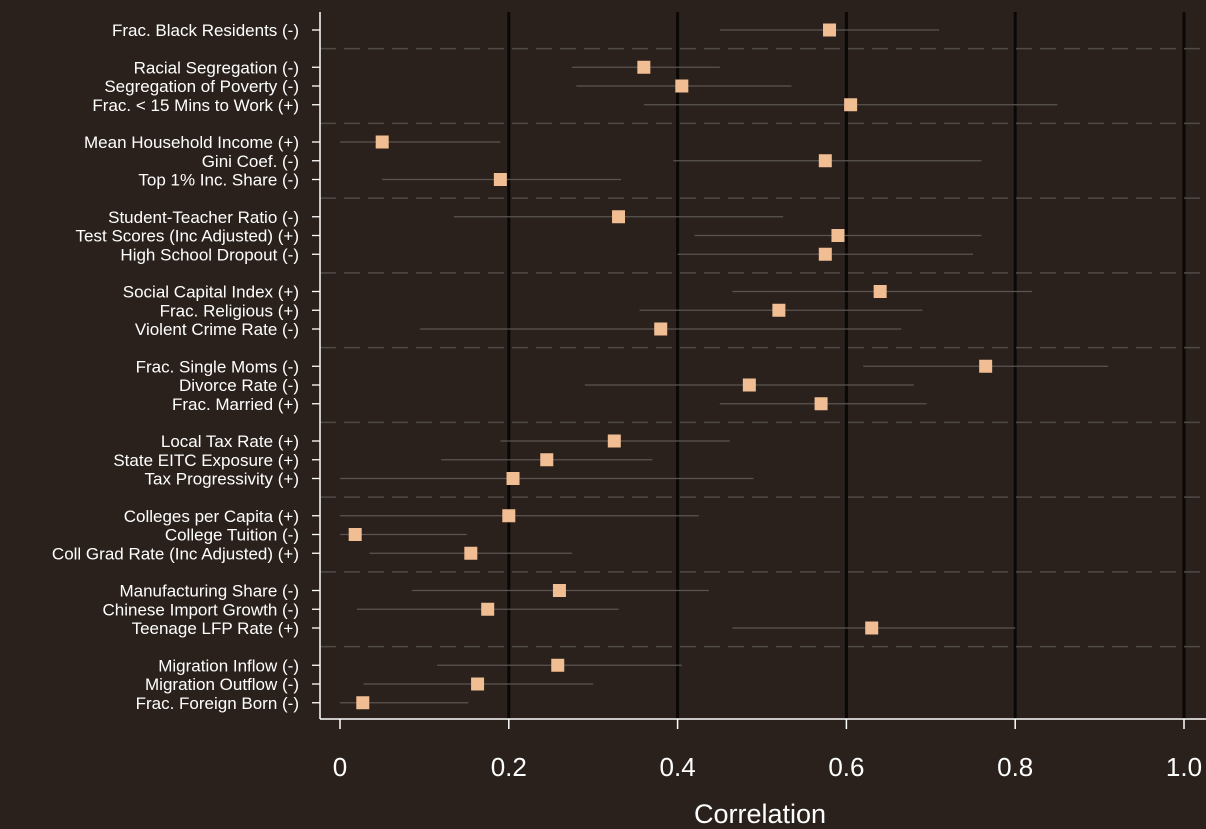 Image resolution: width=1206 pixels, height=829 pixels. Describe the element at coordinates (749, 385) in the screenshot. I see `point-marker-g5-r1` at that location.